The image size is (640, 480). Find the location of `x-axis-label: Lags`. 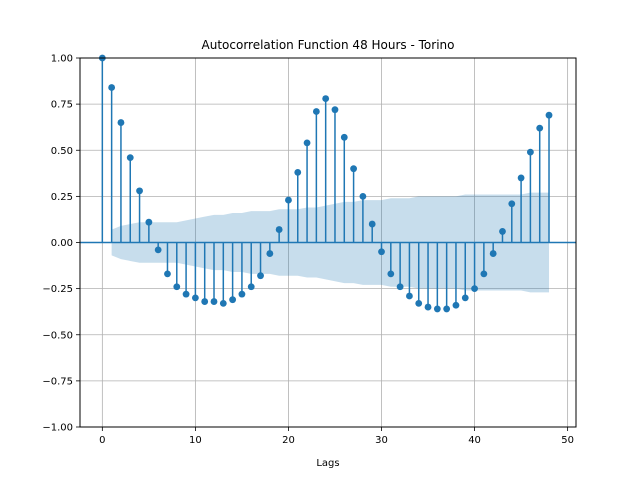

x-axis-label: Lags is located at coordinates (327, 463).